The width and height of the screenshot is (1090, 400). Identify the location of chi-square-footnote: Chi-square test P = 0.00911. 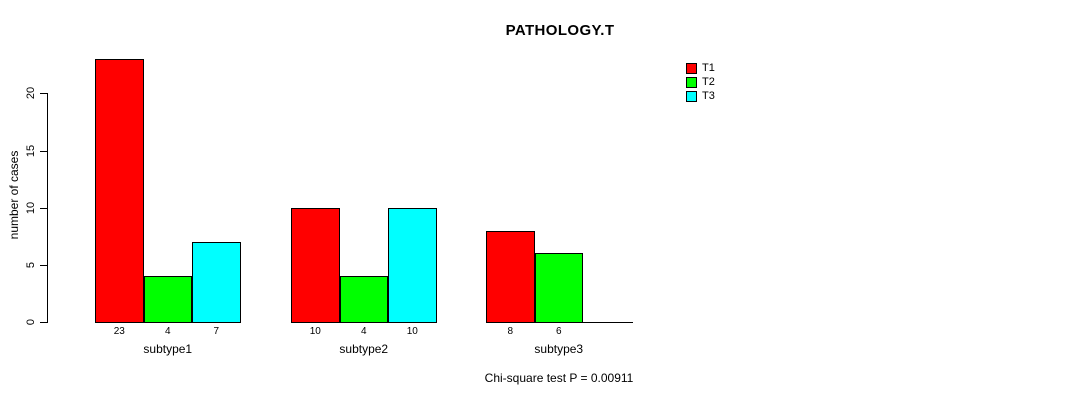
(559, 378).